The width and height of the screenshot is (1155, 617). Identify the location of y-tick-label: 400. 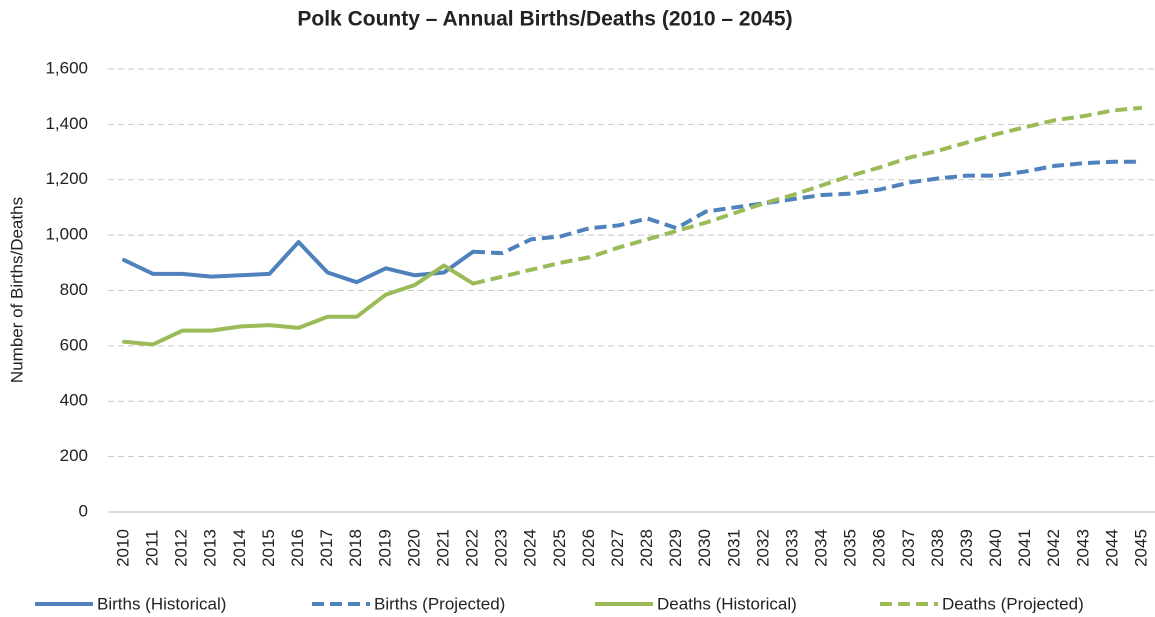
(74, 400).